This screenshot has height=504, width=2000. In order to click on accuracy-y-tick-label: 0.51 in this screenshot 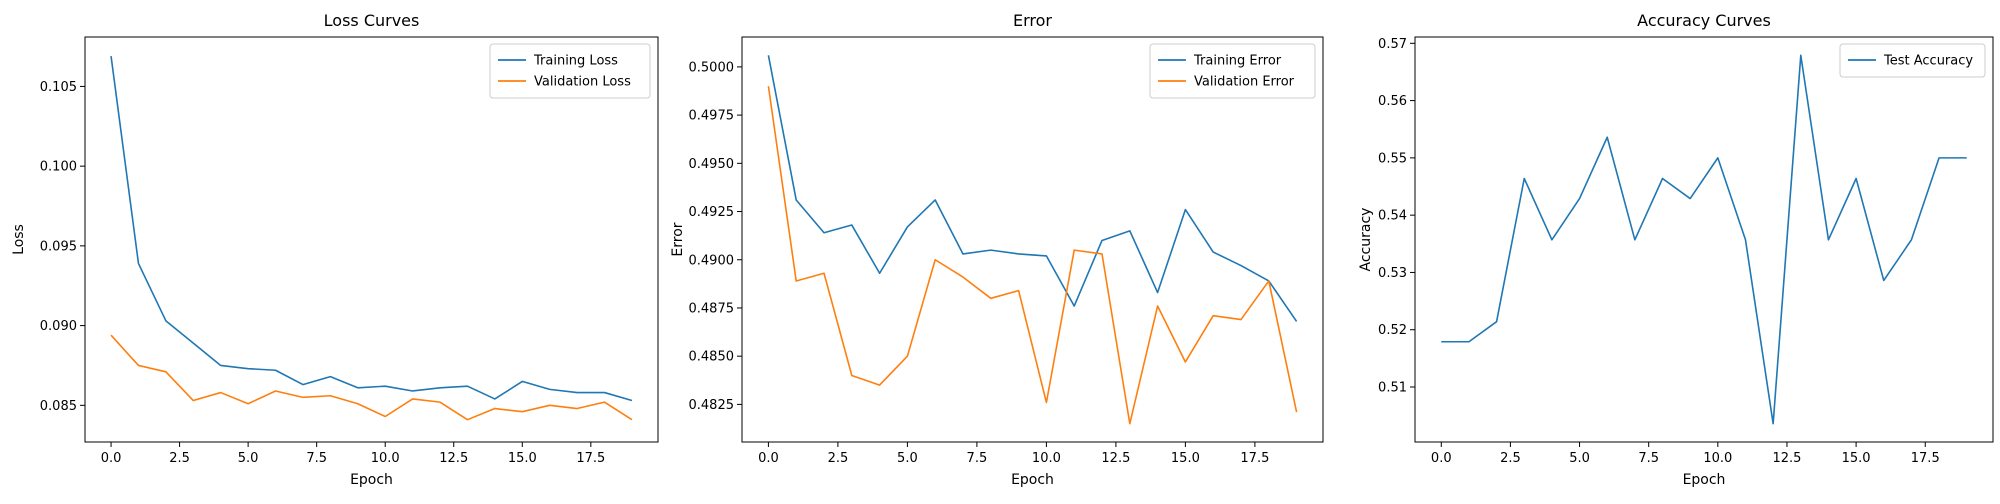, I will do `click(1392, 388)`.